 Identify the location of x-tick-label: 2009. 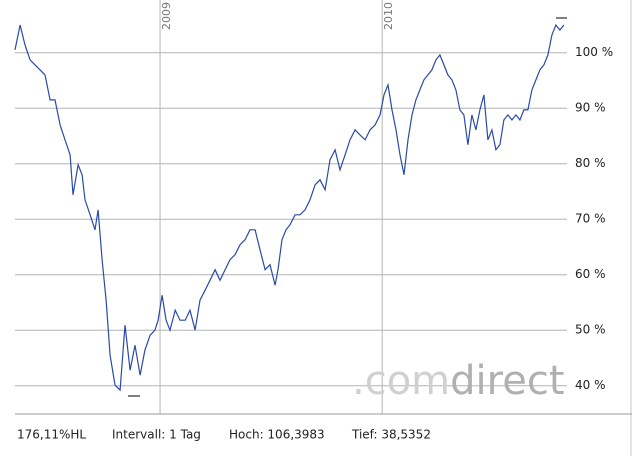
(166, 16).